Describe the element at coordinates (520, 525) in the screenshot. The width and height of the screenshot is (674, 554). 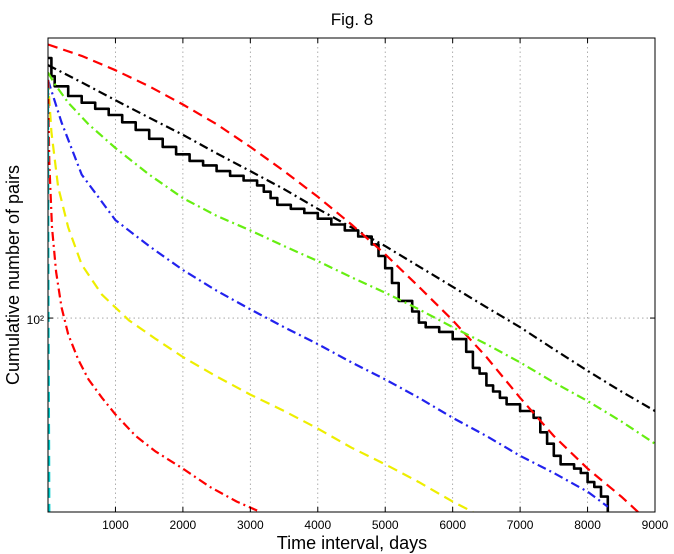
I see `x-tick-label: 7000` at that location.